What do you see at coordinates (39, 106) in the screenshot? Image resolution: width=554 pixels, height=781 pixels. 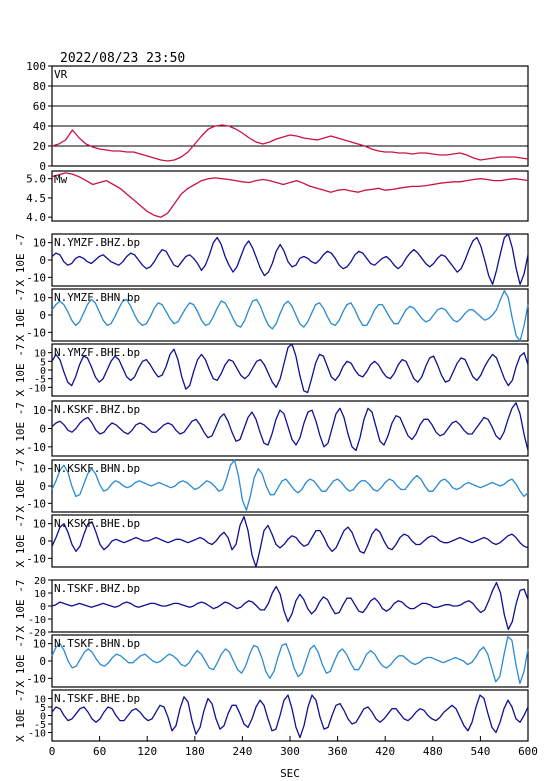 I see `y-tick-label: 60` at bounding box center [39, 106].